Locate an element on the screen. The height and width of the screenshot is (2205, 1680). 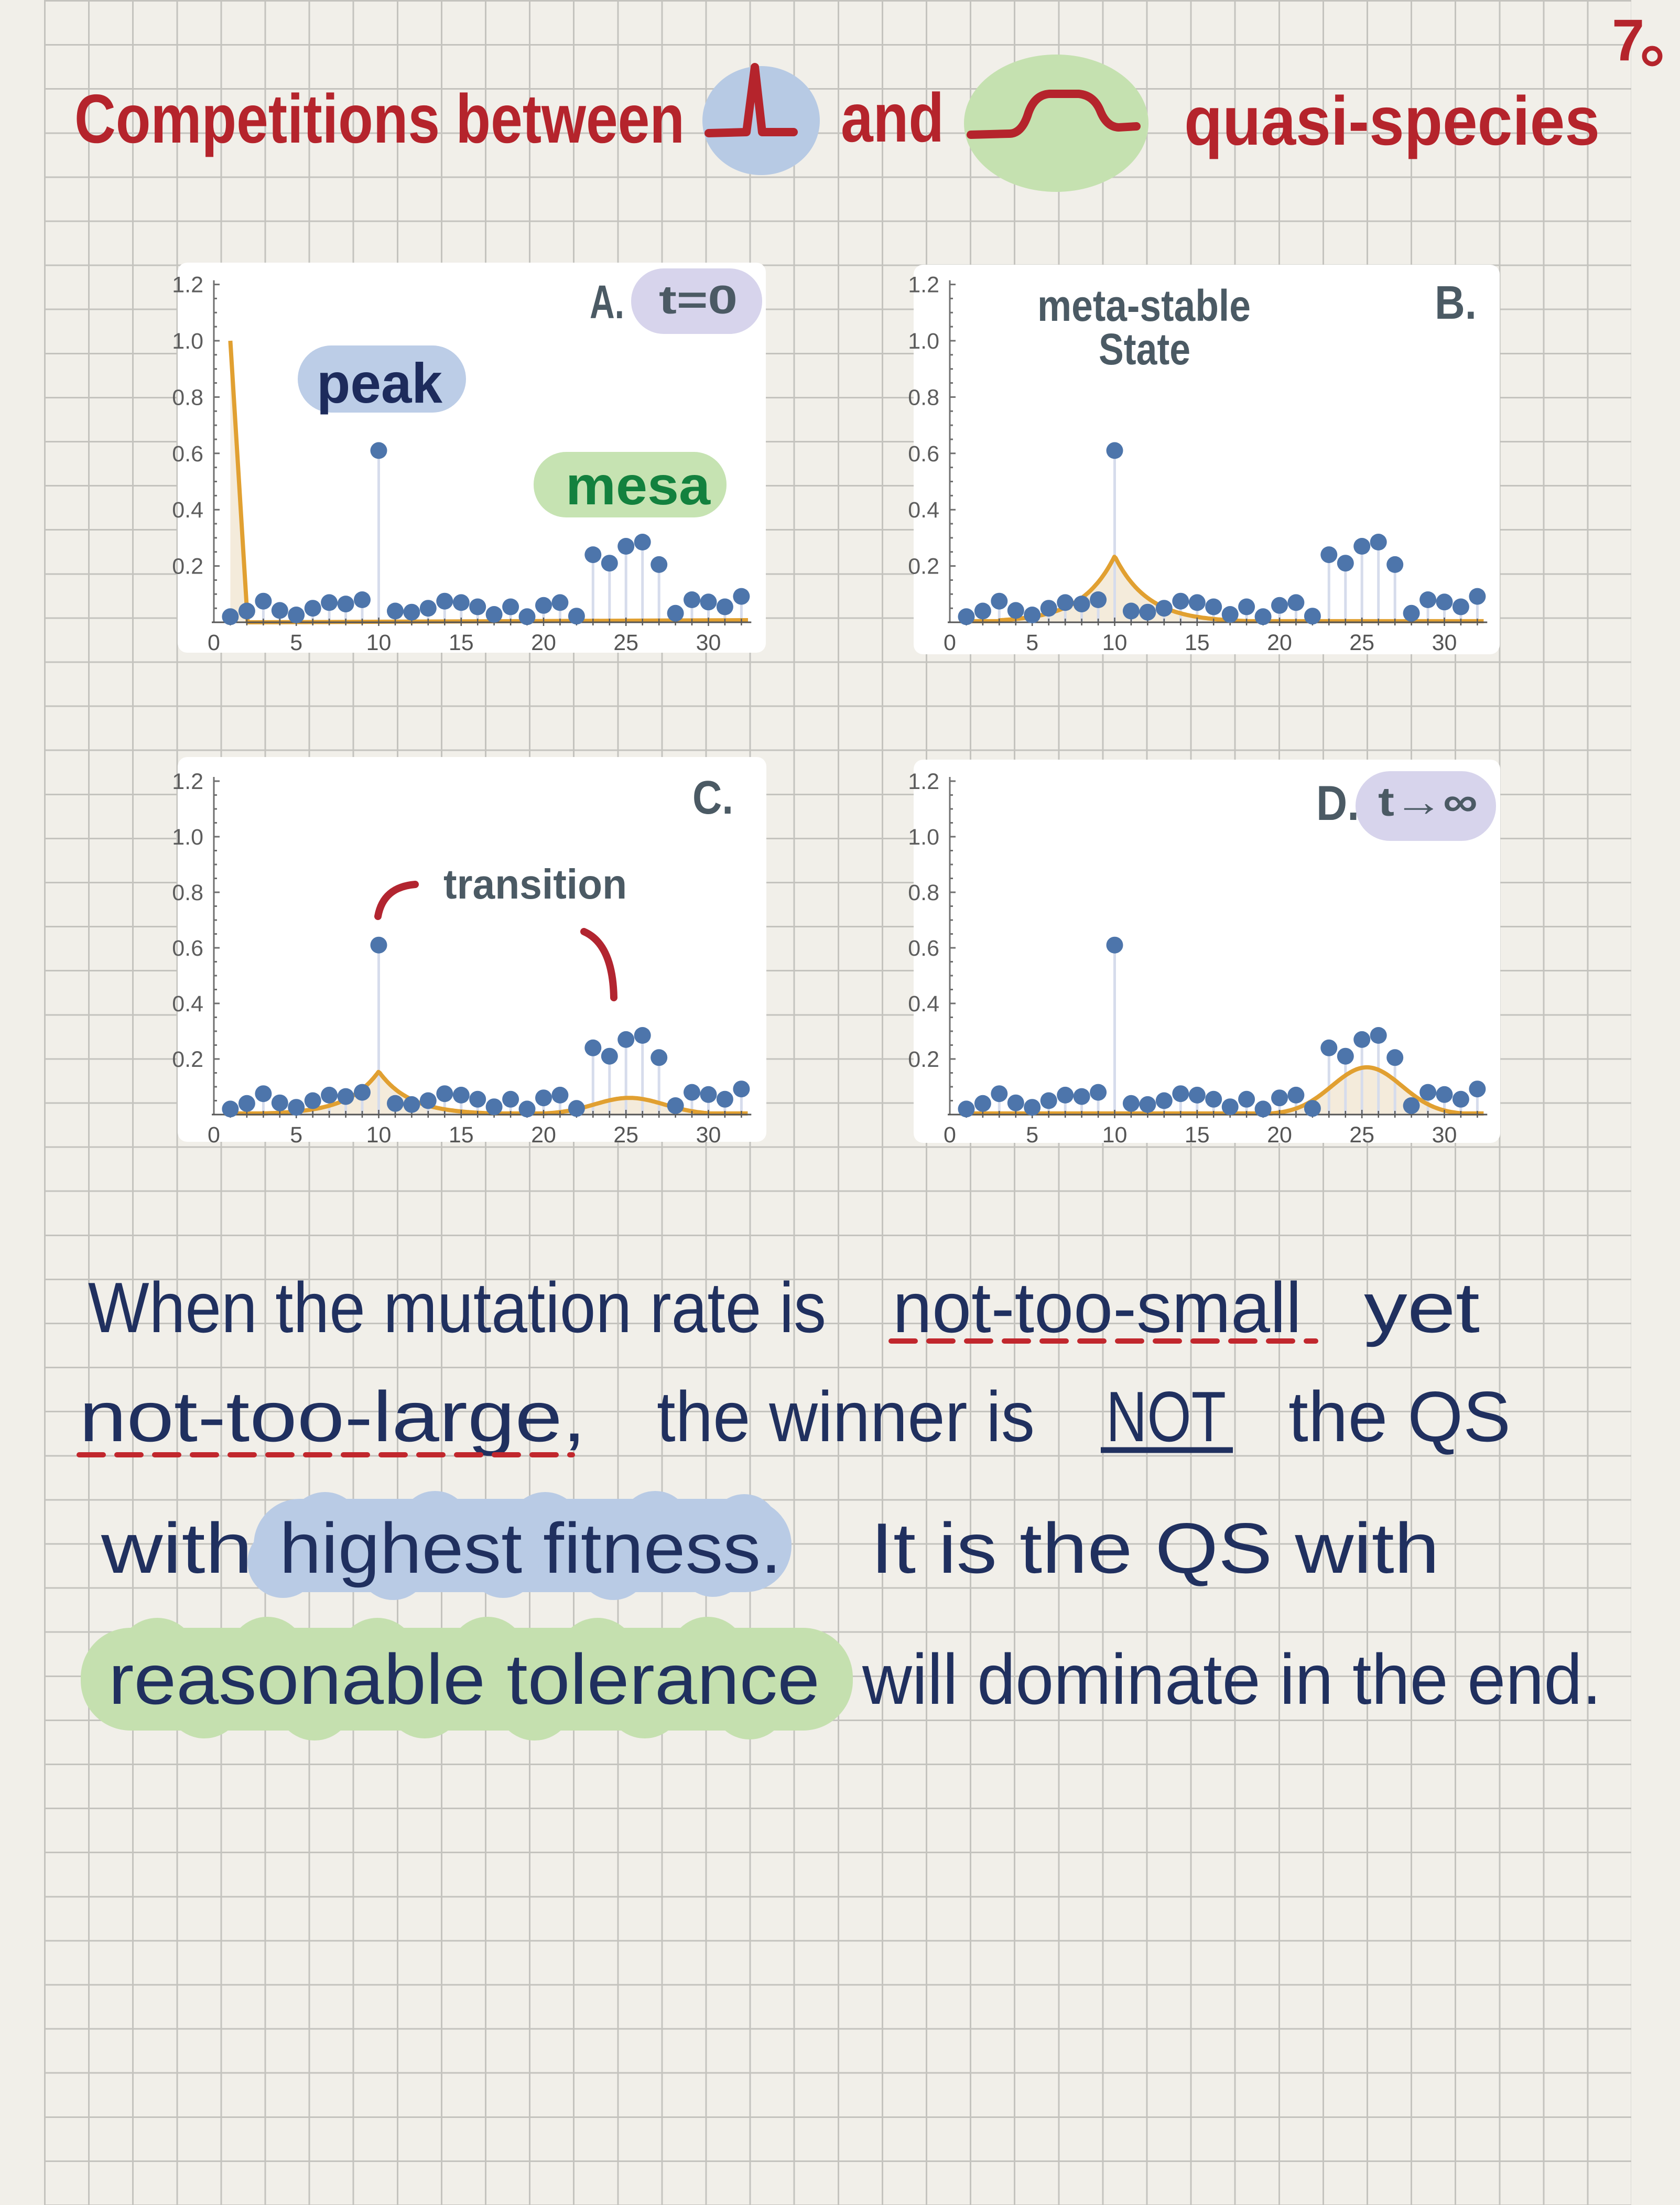
svg-text: t=0 is located at coordinates (699, 300).